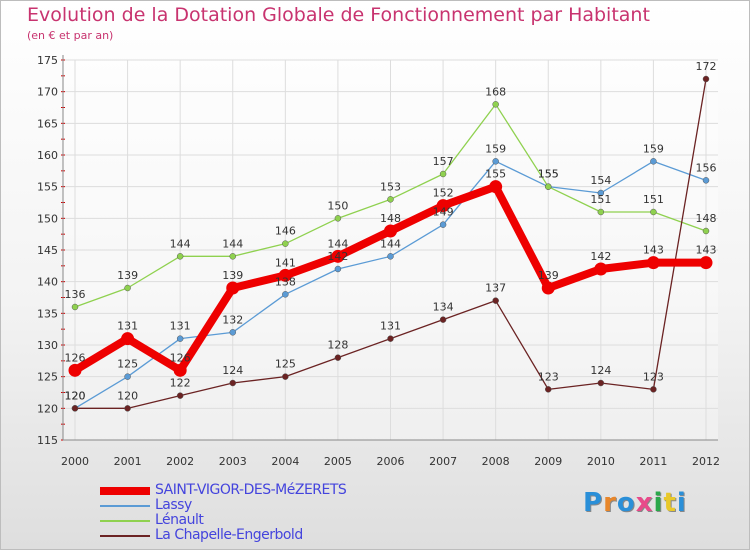  Describe the element at coordinates (443, 461) in the screenshot. I see `x-tick-label: 2007` at that location.